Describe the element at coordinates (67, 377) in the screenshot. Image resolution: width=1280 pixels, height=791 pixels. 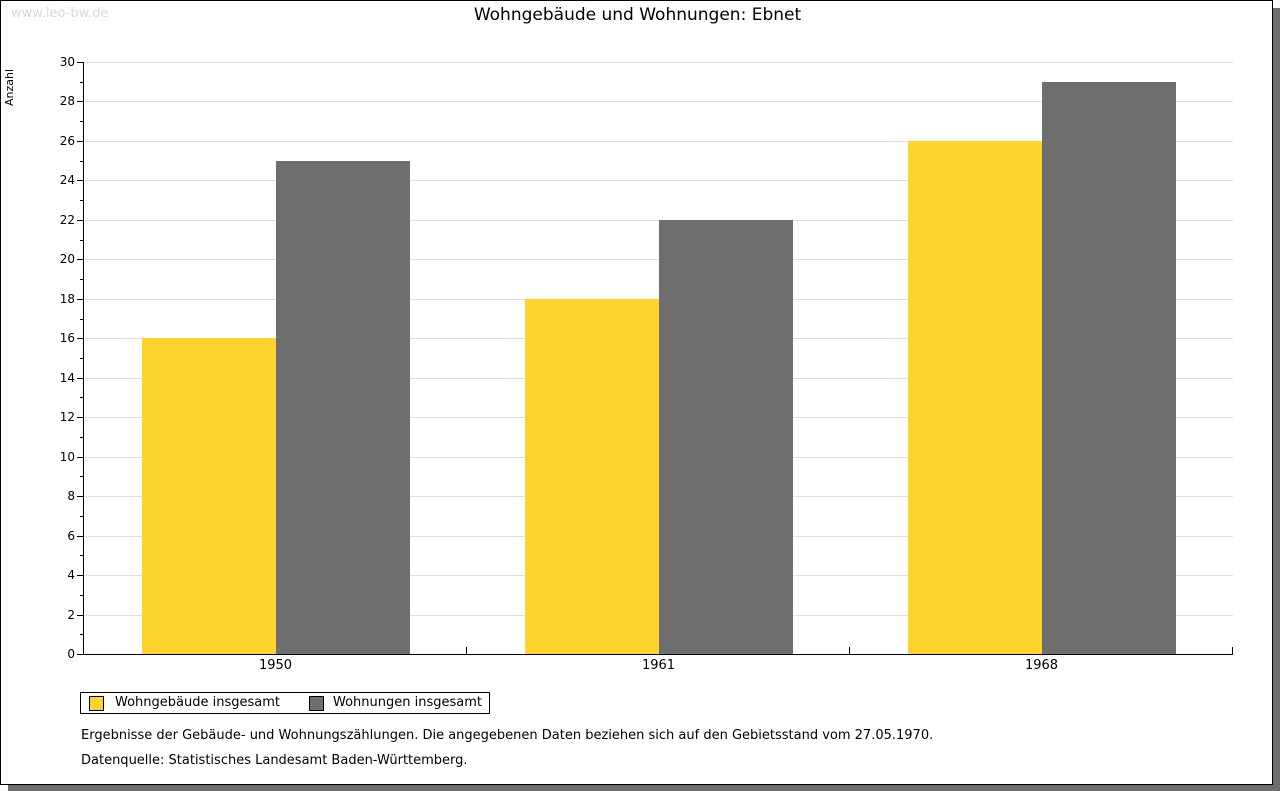
I see `y-tick-label-14: 14` at that location.